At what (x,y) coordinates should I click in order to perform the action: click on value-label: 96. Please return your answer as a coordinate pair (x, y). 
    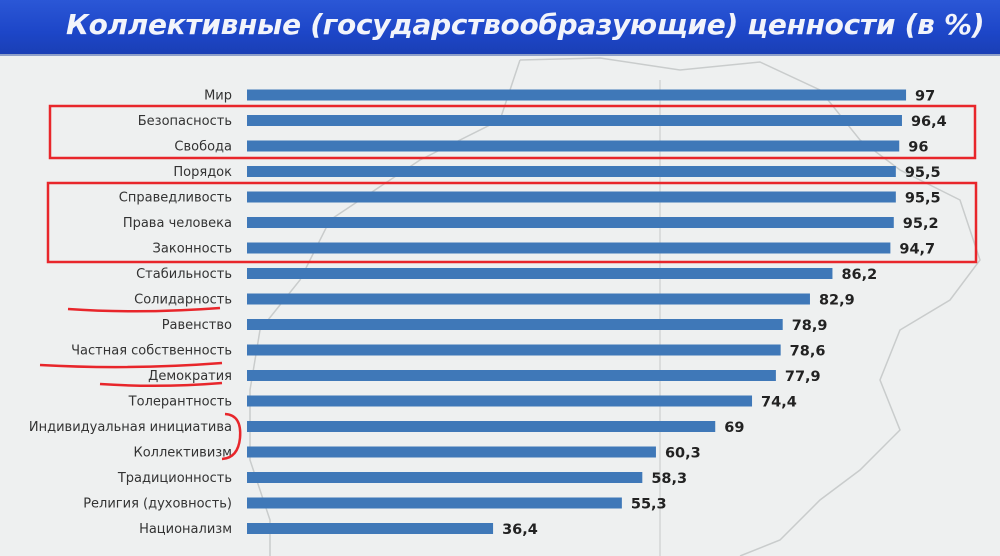
    Looking at the image, I should click on (918, 148).